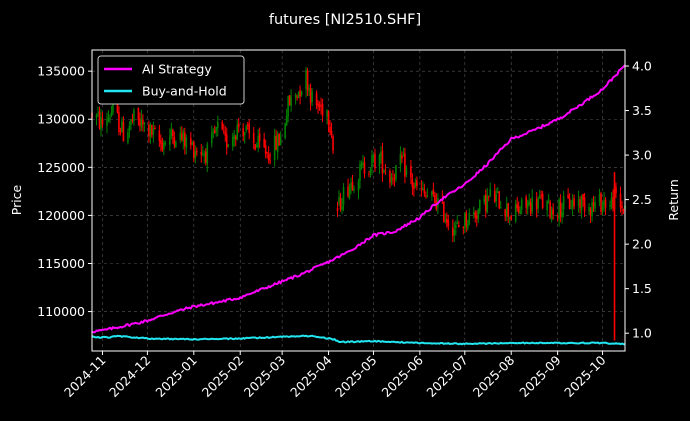 This screenshot has width=690, height=421. I want to click on y-tick-label-right: 4.0, so click(642, 66).